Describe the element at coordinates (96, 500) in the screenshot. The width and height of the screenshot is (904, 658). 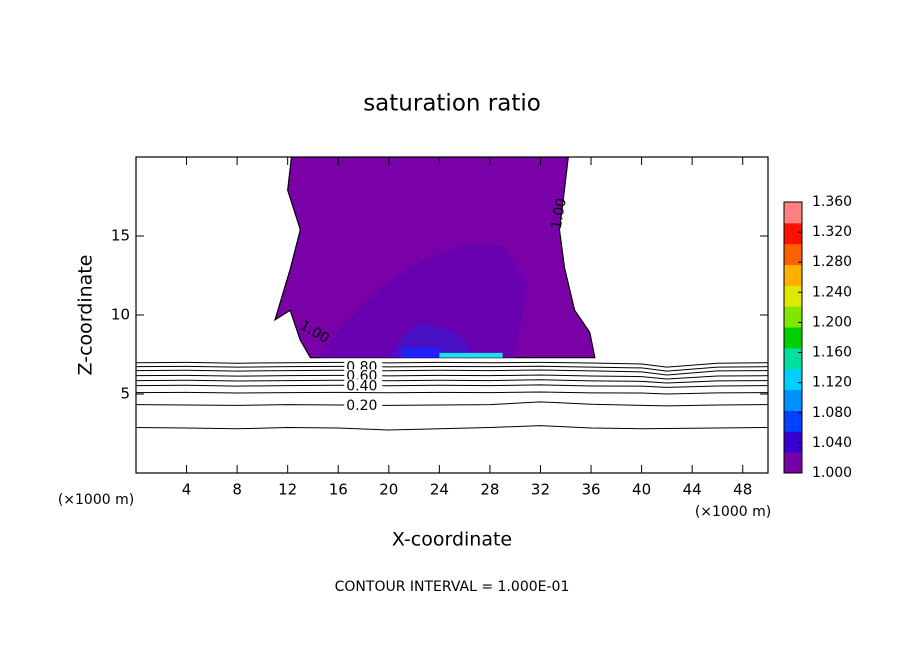
I see `x-unit-left: (×1000 m)` at that location.